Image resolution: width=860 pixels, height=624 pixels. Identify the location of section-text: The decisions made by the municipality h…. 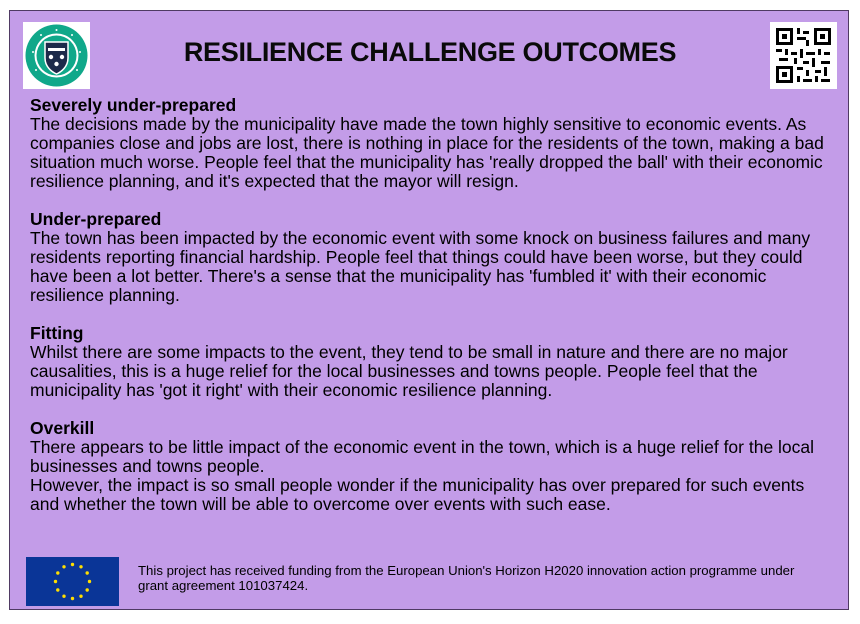
(427, 152).